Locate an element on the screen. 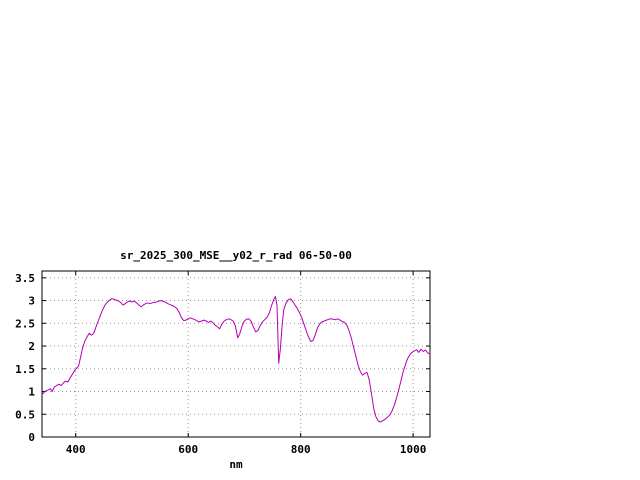 This screenshot has height=480, width=640. y-tick-label: 3.5 is located at coordinates (25, 278).